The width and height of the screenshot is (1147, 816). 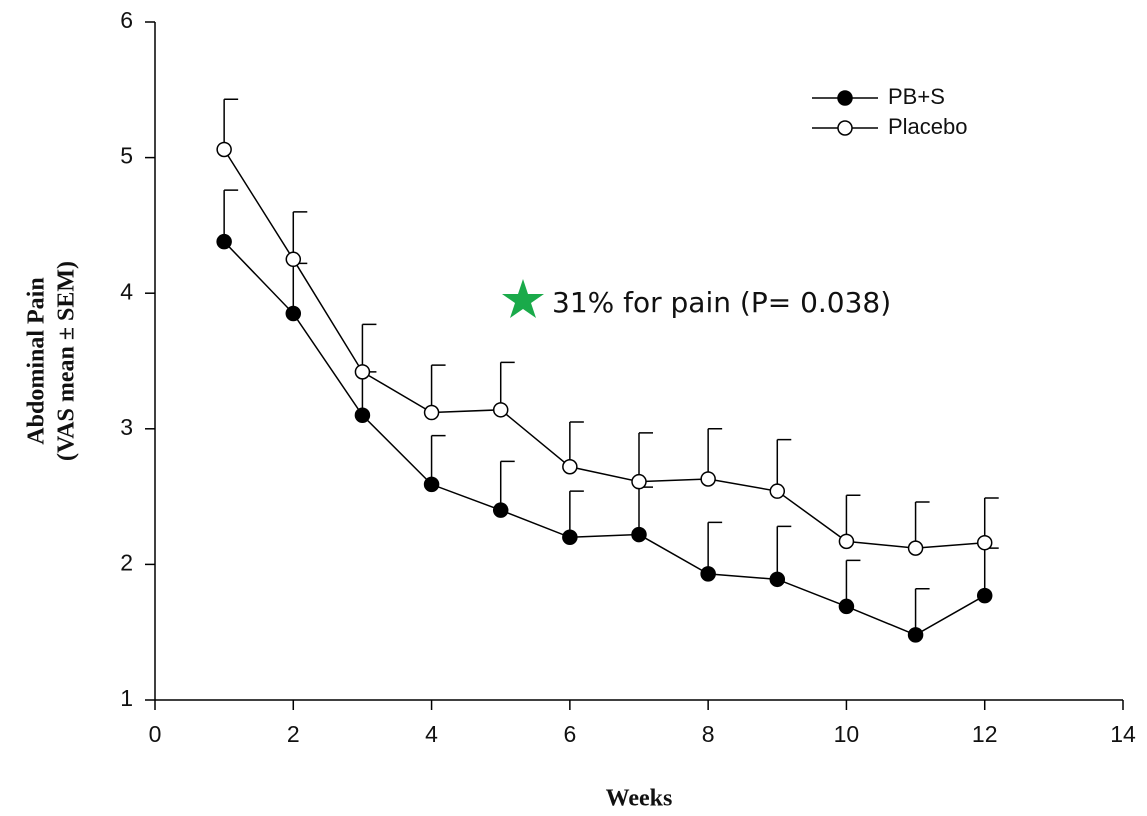 What do you see at coordinates (928, 126) in the screenshot?
I see `legend-label: Placebo` at bounding box center [928, 126].